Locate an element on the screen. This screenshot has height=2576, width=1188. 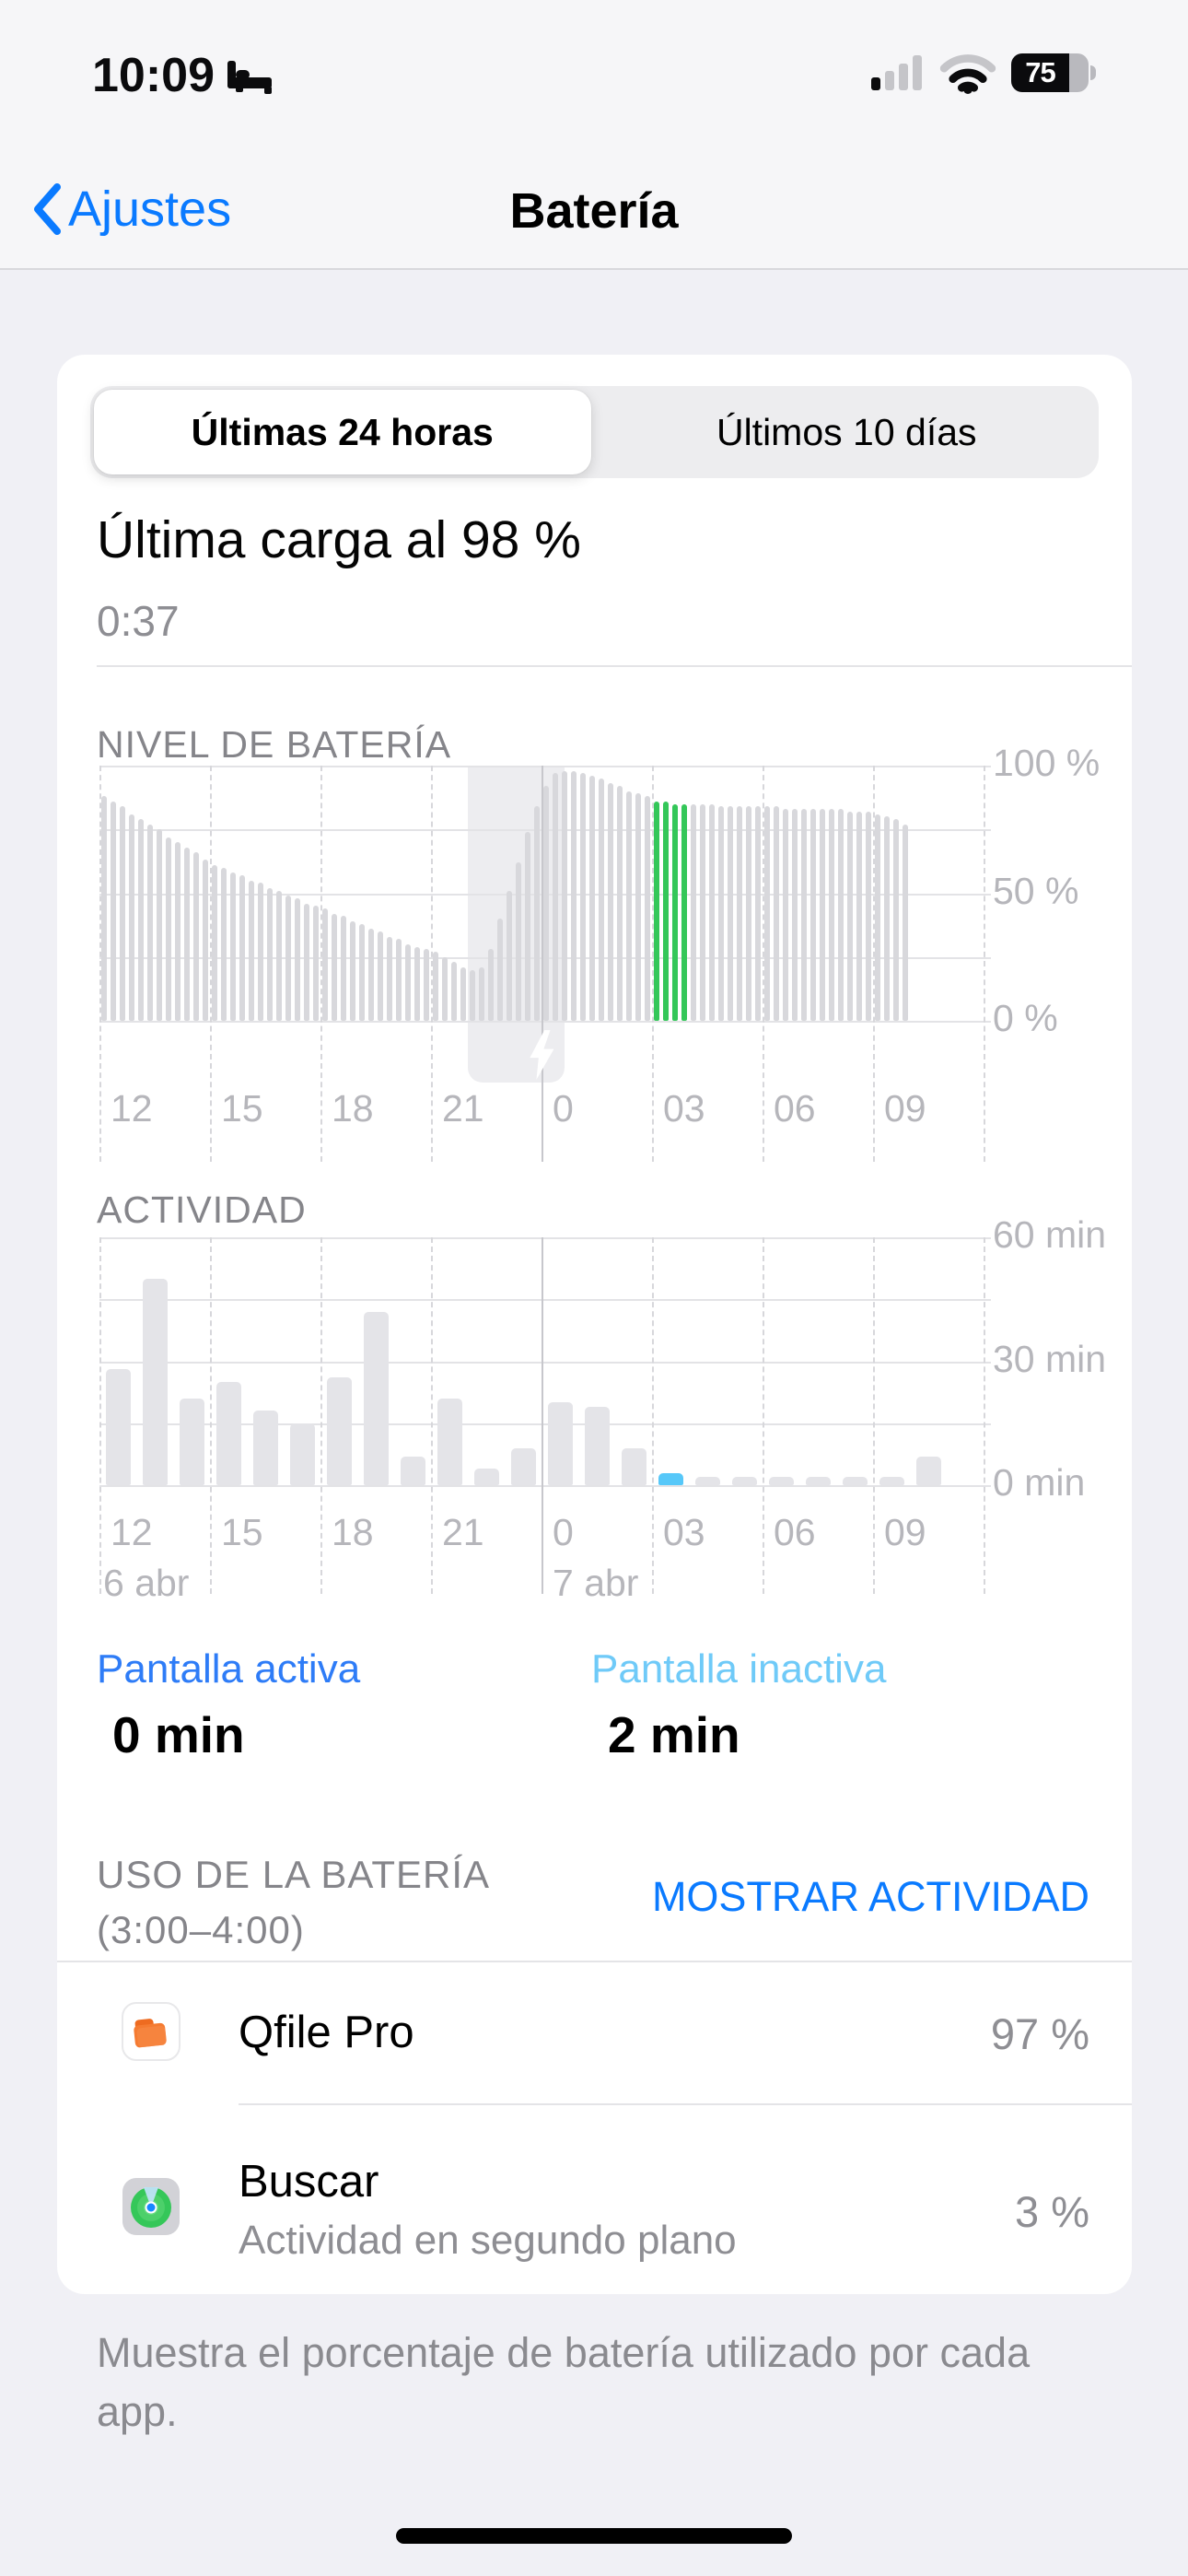
home-indicator is located at coordinates (594, 2536).